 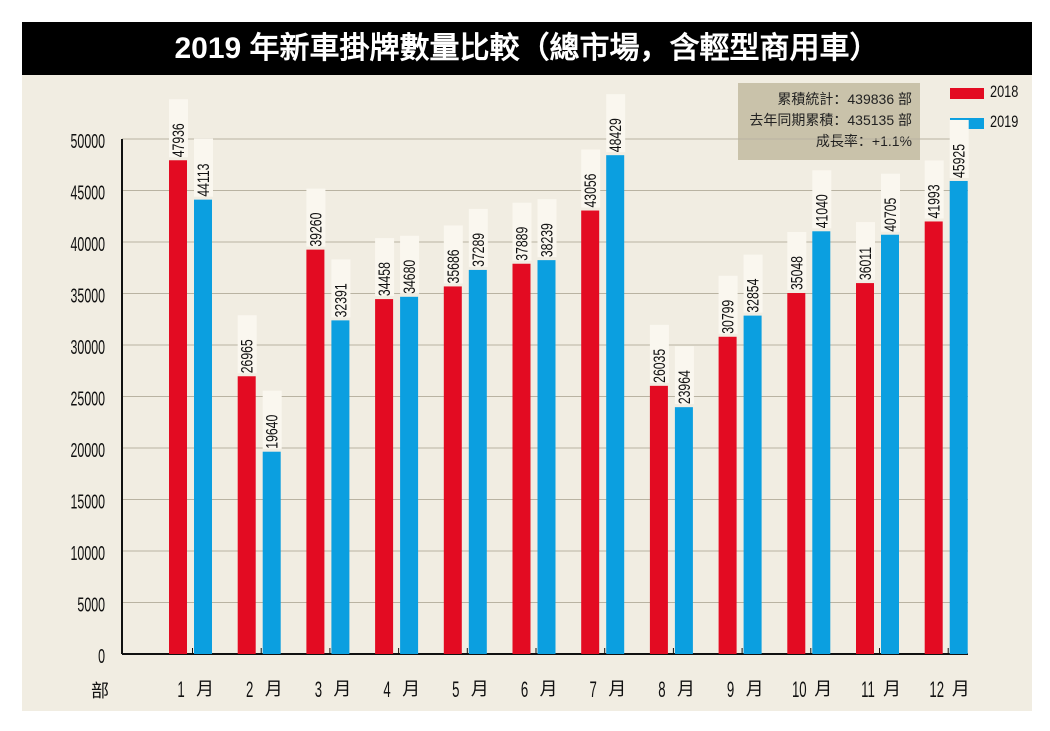 I want to click on x-tick-label-8: 8, so click(x=661, y=690).